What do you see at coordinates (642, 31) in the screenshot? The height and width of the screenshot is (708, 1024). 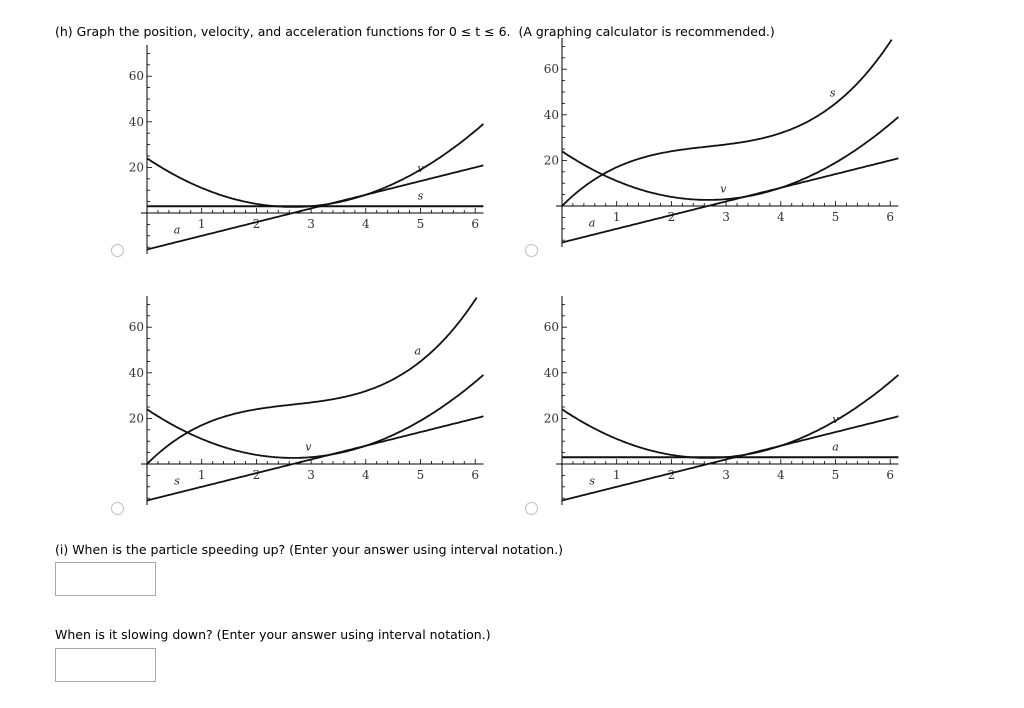 I see `part-h-suffix: (A graphing calculator is recommended.)` at bounding box center [642, 31].